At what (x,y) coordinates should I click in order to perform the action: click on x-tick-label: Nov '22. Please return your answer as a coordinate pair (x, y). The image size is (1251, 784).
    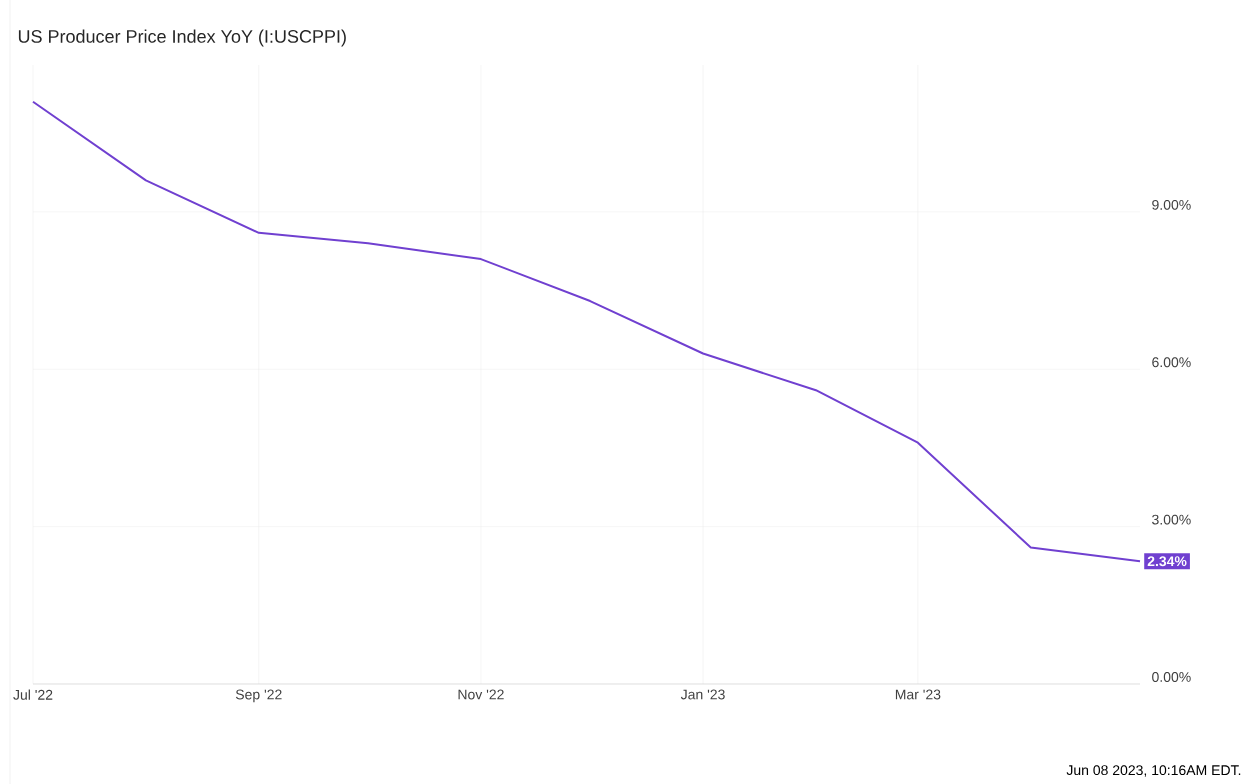
    Looking at the image, I should click on (481, 694).